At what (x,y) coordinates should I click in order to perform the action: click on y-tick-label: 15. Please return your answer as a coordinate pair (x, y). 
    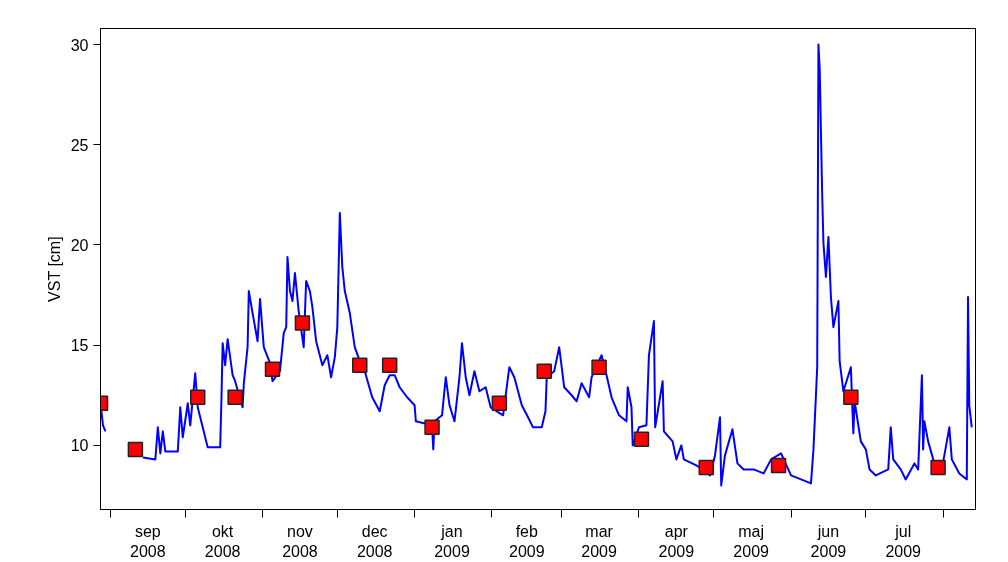
    Looking at the image, I should click on (79, 346).